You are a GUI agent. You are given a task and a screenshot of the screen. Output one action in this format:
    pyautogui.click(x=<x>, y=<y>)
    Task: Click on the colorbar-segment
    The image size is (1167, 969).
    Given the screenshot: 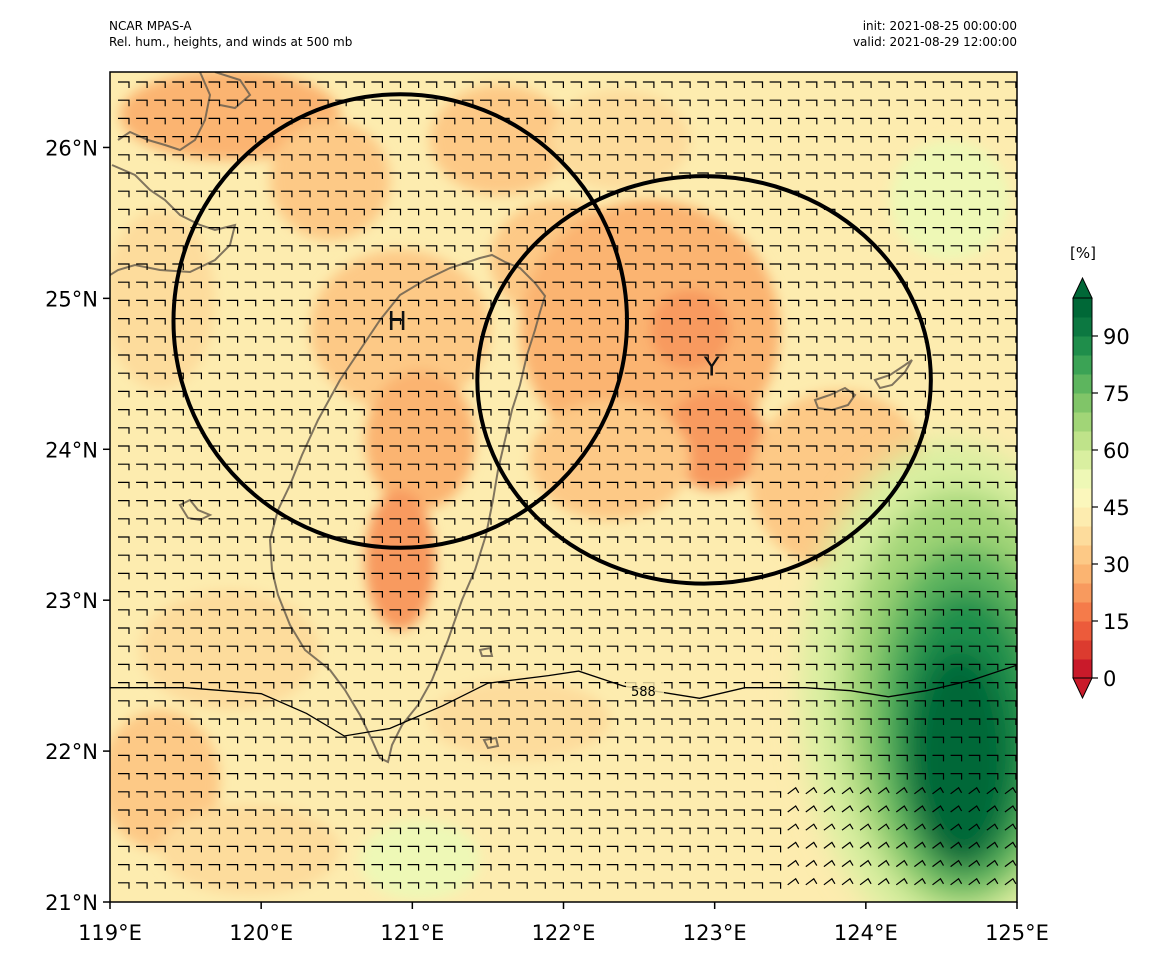 What is the action you would take?
    pyautogui.click(x=1082, y=498)
    